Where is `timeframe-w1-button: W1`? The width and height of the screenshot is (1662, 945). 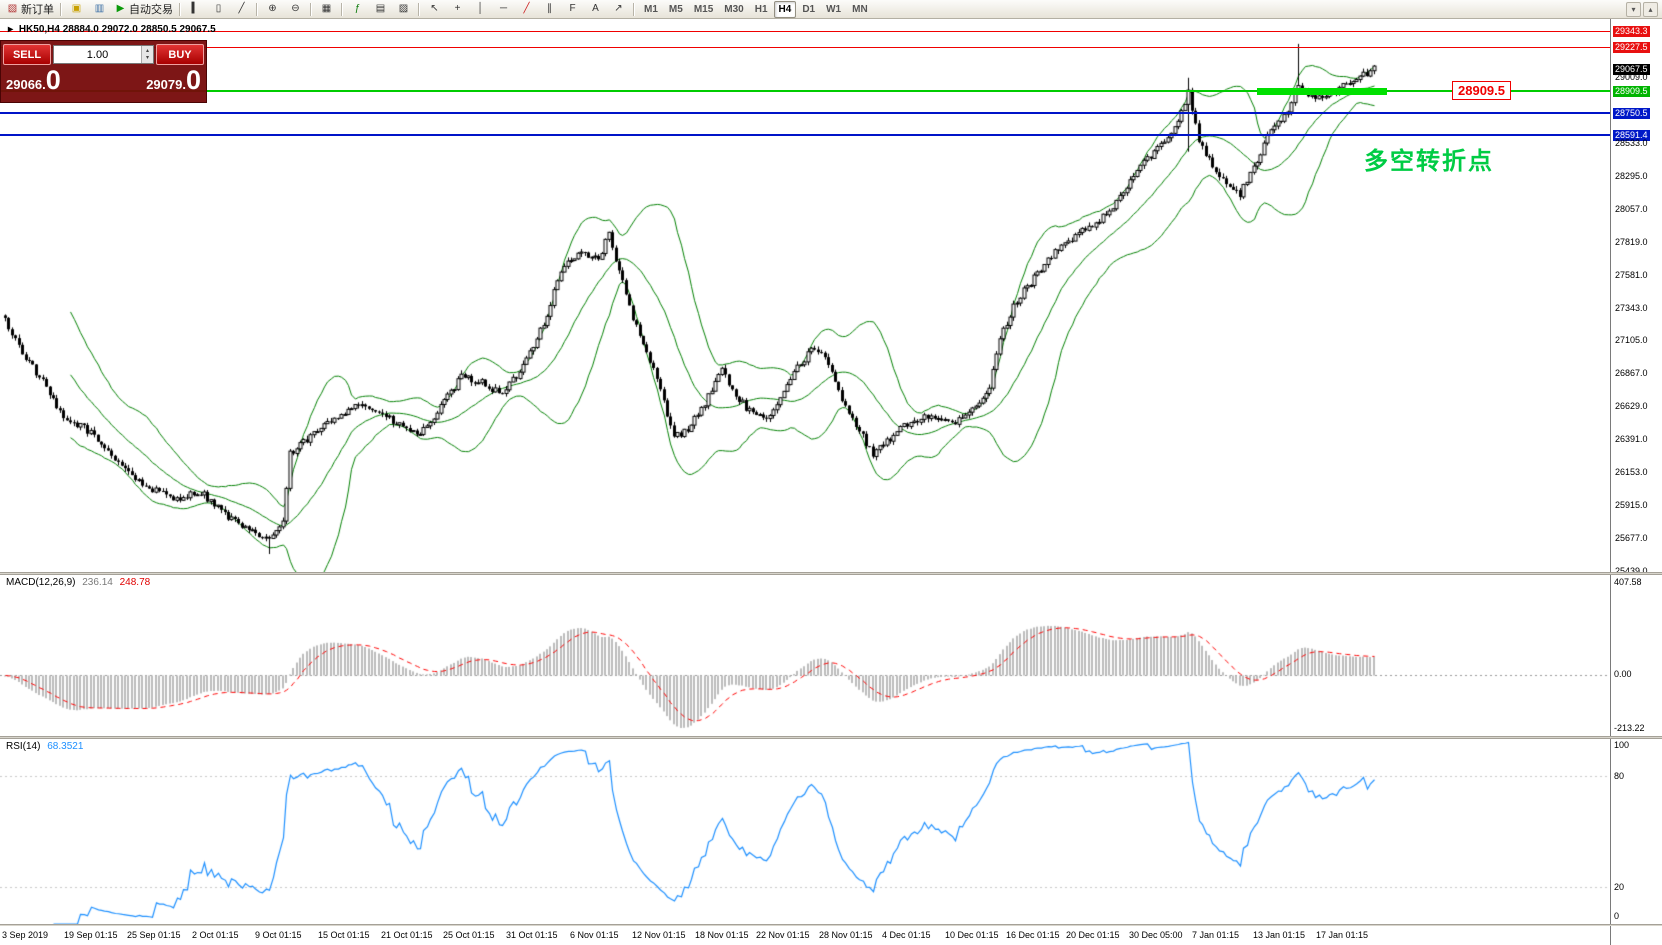
timeframe-w1-button: W1 is located at coordinates (834, 9).